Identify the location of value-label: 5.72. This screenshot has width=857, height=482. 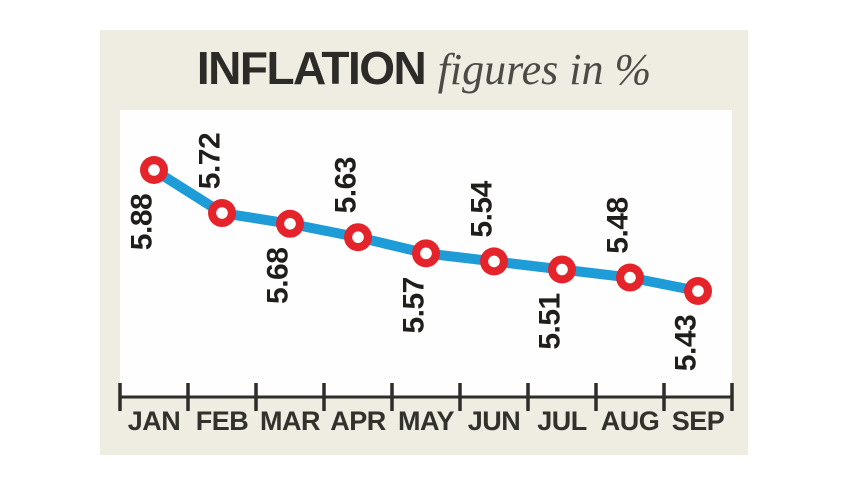
(210, 161).